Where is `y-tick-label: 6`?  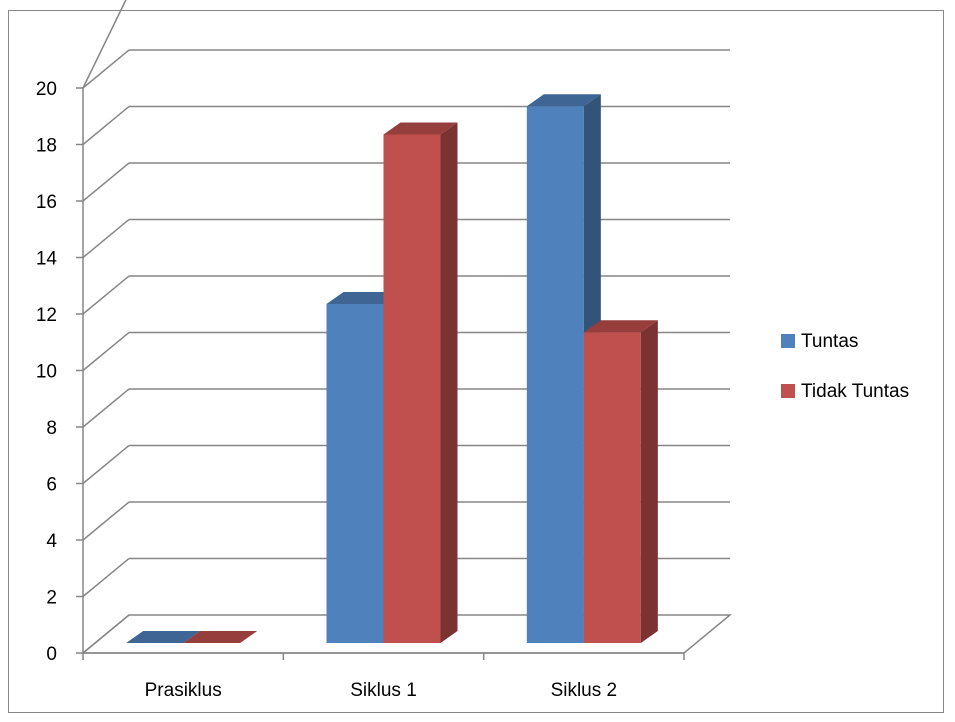 y-tick-label: 6 is located at coordinates (51, 485).